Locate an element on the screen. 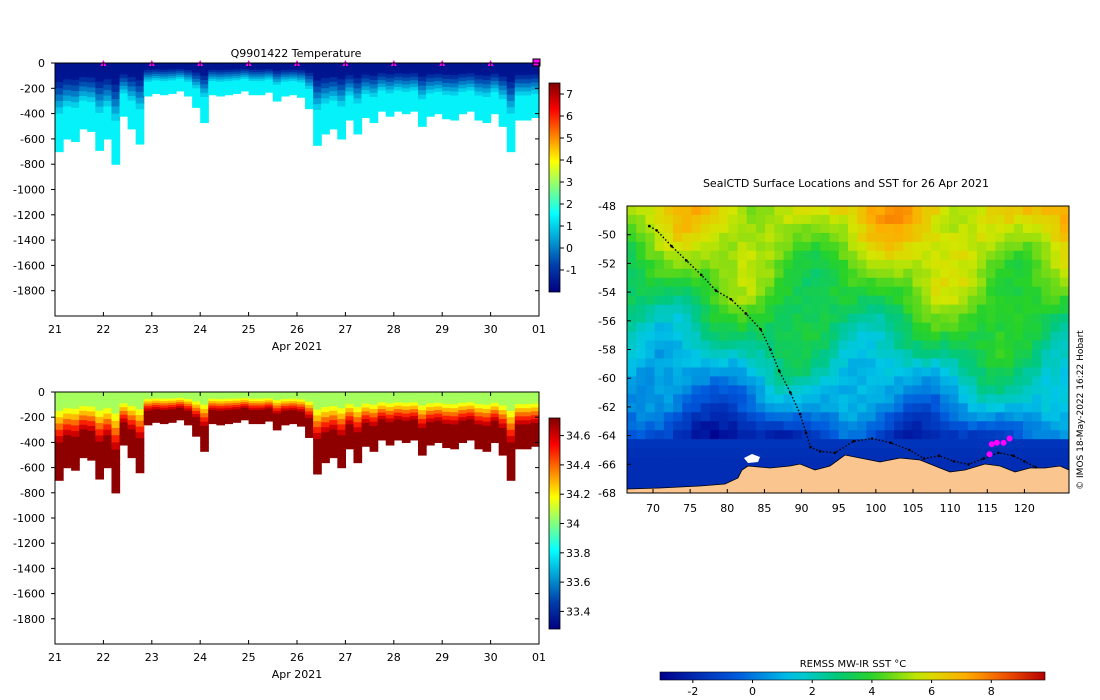  colorbar-tick-label: 34.6 is located at coordinates (578, 436).